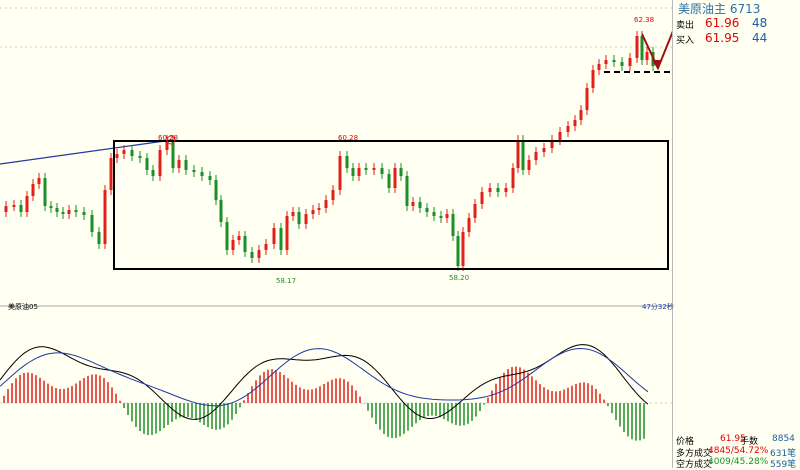  What do you see at coordinates (459, 278) in the screenshot?
I see `box-low2-label: 58.20` at bounding box center [459, 278].